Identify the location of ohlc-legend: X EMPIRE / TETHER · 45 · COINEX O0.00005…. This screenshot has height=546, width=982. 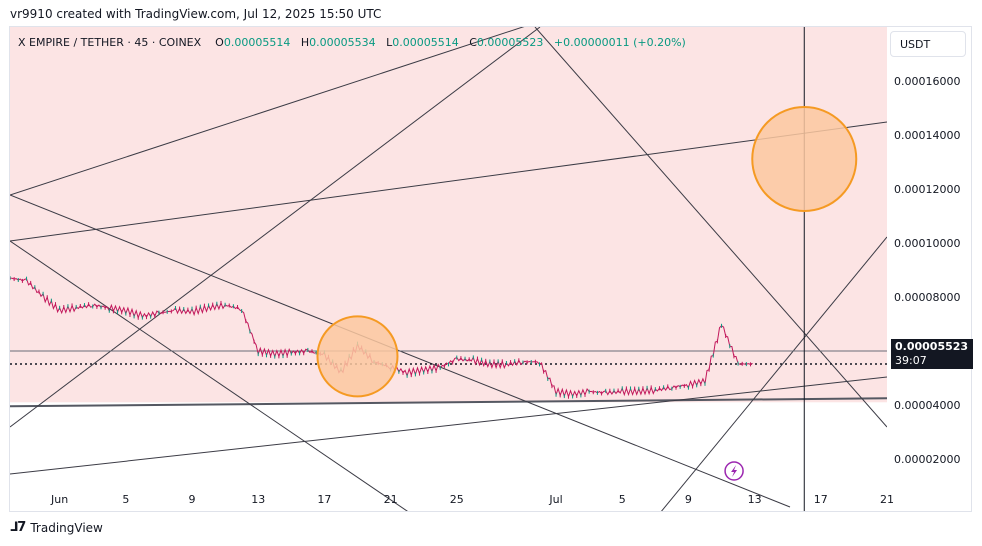
(352, 42).